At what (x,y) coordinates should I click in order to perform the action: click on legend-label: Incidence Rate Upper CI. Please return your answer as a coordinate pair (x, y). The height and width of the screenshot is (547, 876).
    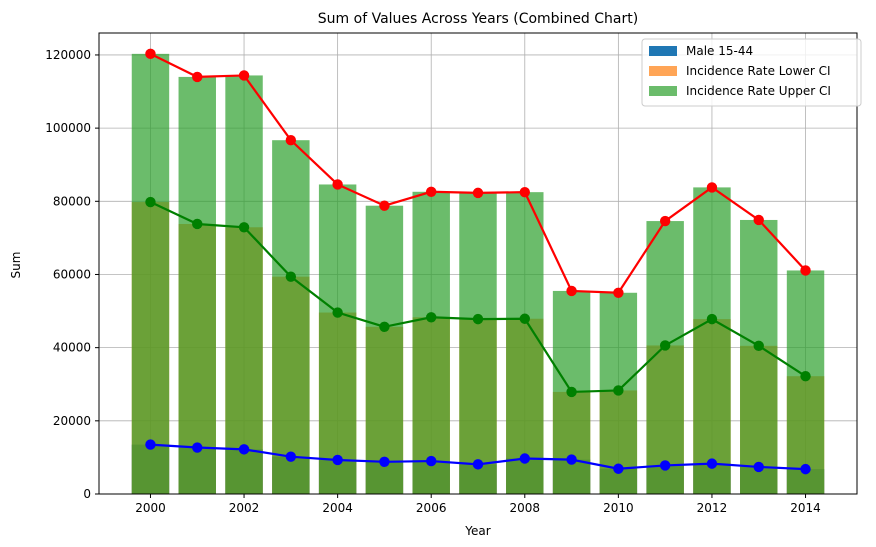
    Looking at the image, I should click on (758, 91).